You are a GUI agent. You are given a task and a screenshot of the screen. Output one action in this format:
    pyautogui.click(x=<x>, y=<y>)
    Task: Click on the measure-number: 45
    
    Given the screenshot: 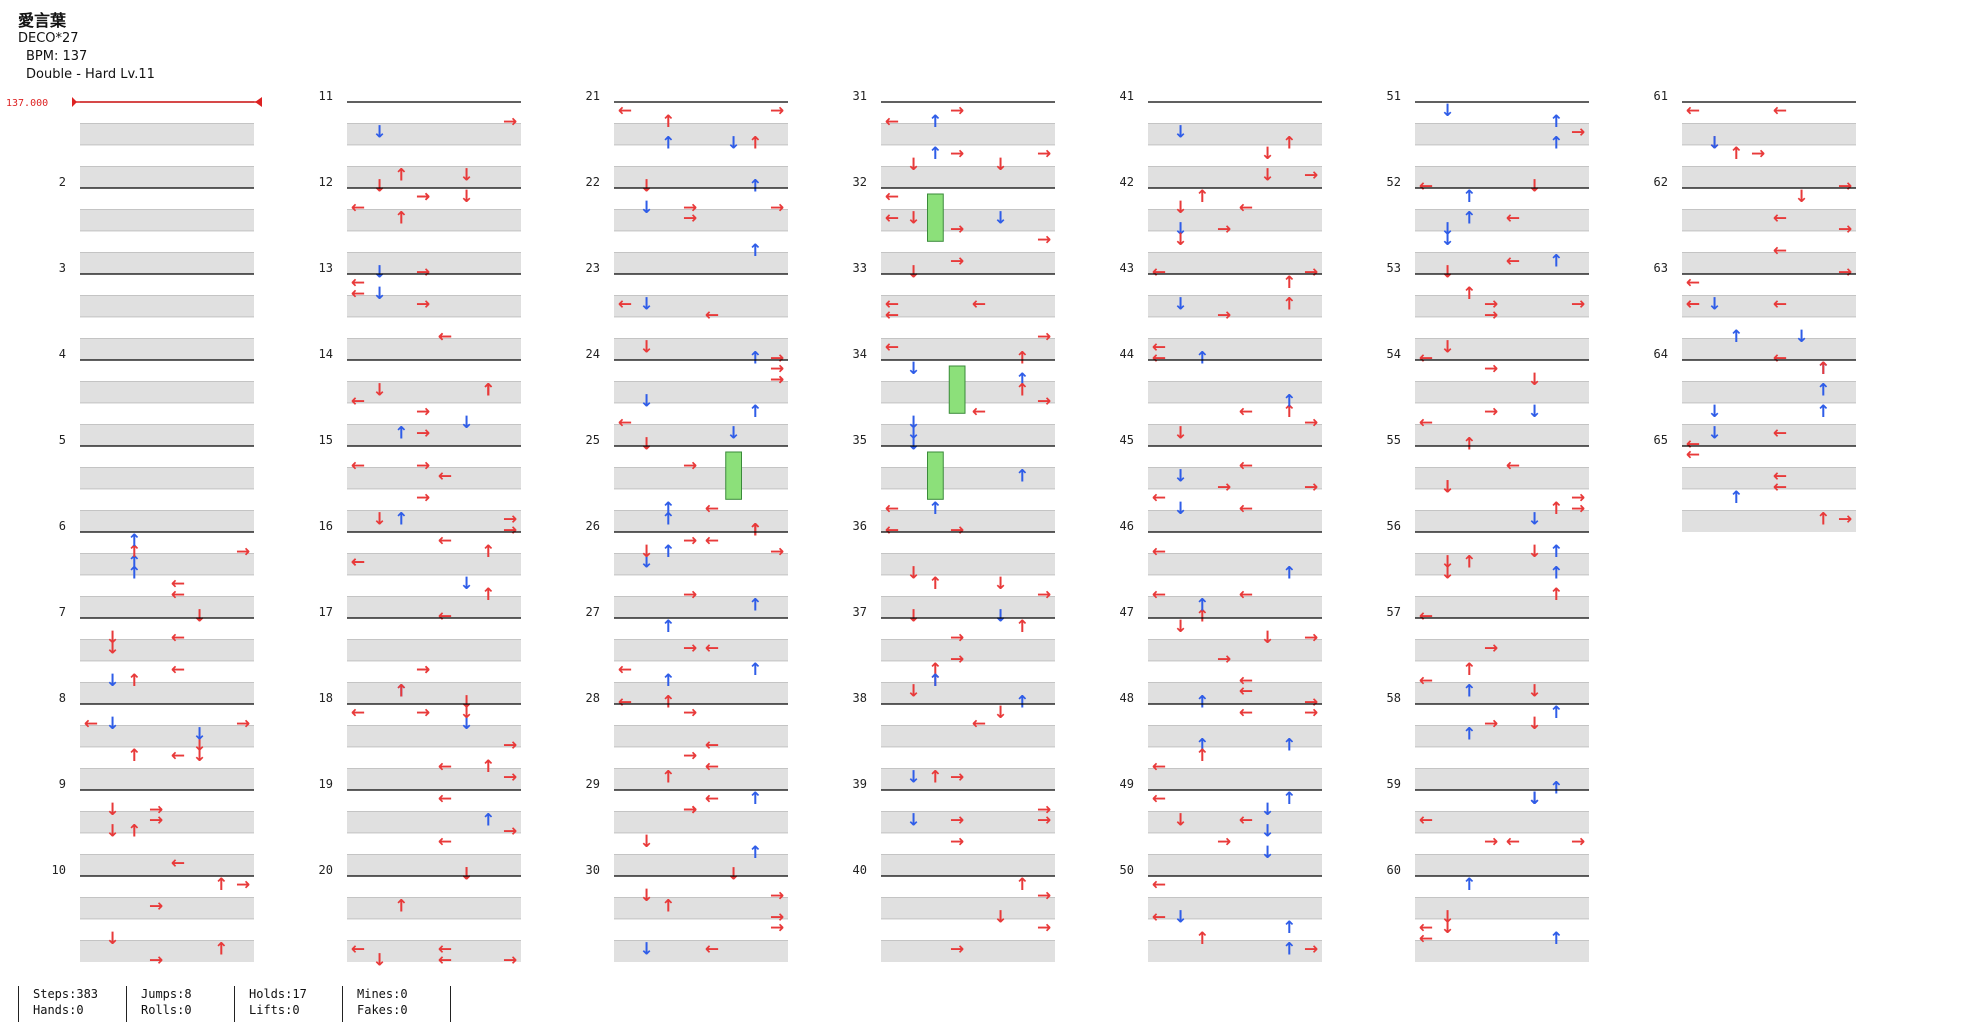 What is the action you would take?
    pyautogui.click(x=1127, y=440)
    